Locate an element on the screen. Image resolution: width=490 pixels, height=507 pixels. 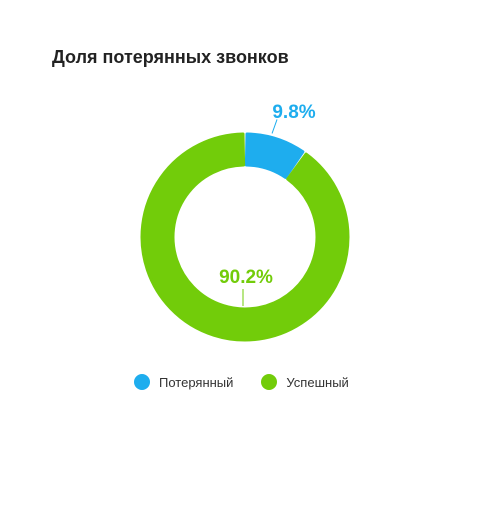
chart-title: Доля потерянных звонков is located at coordinates (170, 57).